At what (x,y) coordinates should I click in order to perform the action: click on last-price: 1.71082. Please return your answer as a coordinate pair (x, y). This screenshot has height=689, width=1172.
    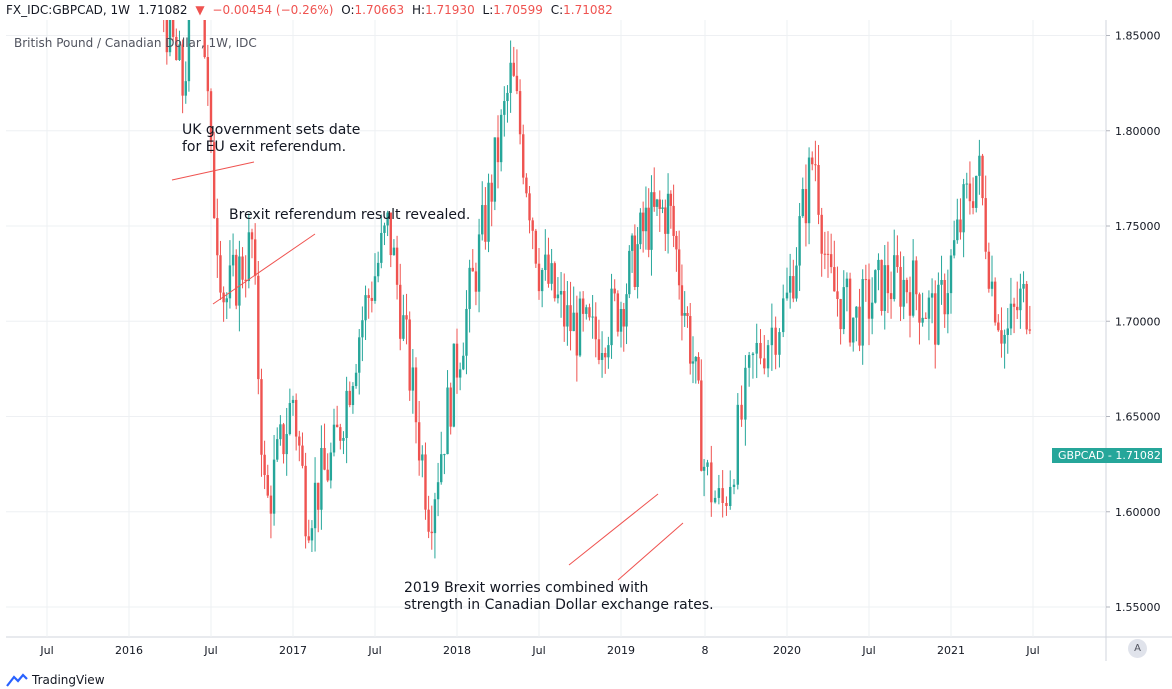
    Looking at the image, I should click on (162, 10).